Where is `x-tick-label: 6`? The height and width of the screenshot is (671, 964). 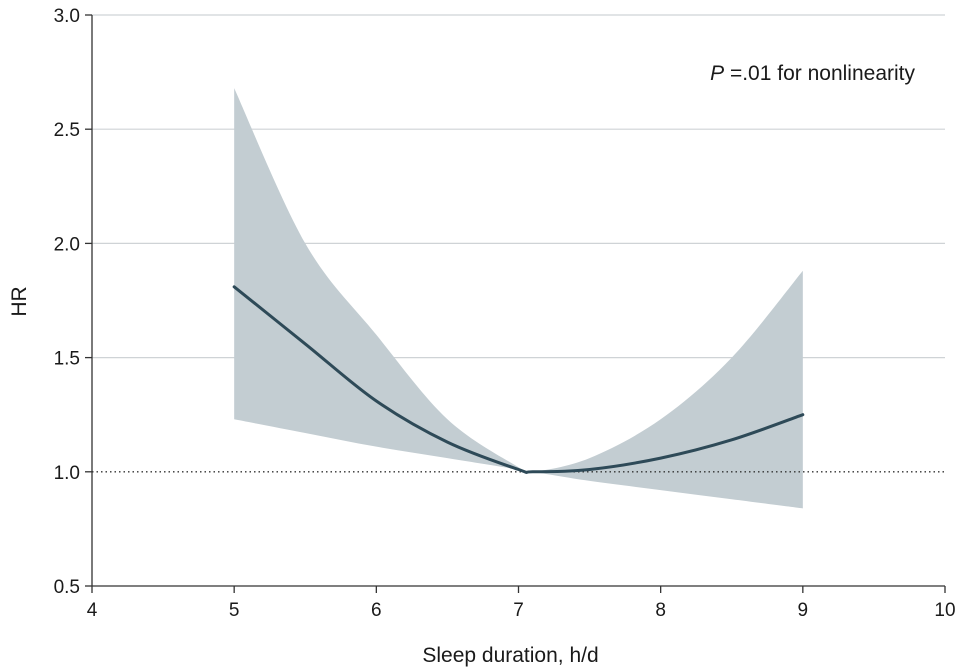
x-tick-label: 6 is located at coordinates (376, 610).